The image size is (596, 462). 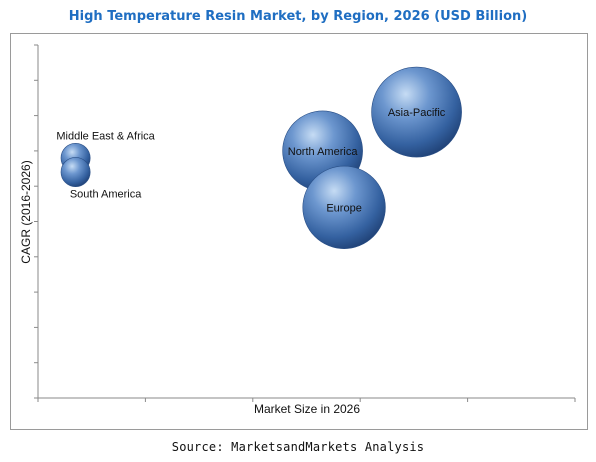 I want to click on label-asia-pacific: Asia-Pacific, so click(x=417, y=113).